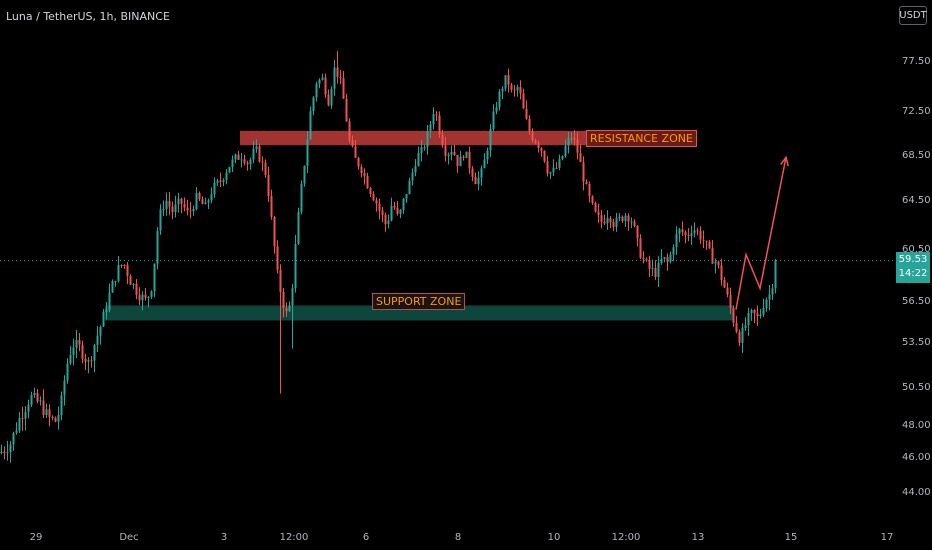 The width and height of the screenshot is (932, 550). I want to click on price-tick-label: 56.50, so click(916, 301).